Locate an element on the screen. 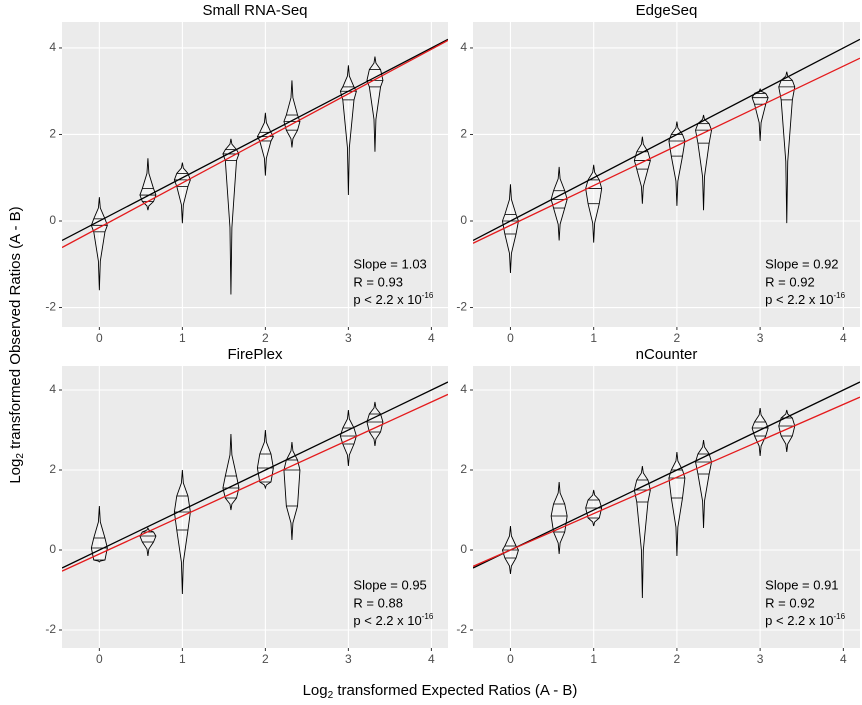 This screenshot has height=705, width=862. annotation-slope: Slope = 0.95 is located at coordinates (389, 584).